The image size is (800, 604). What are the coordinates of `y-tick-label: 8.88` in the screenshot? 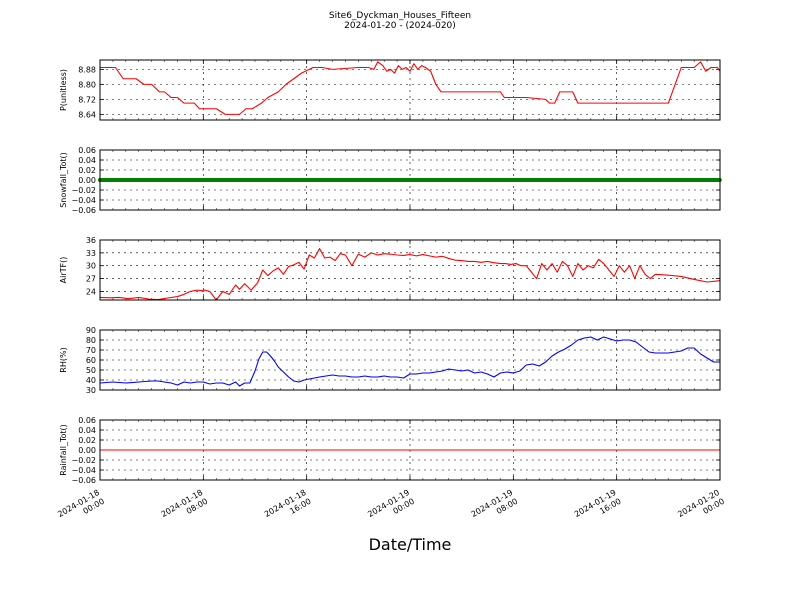 It's located at (87, 69).